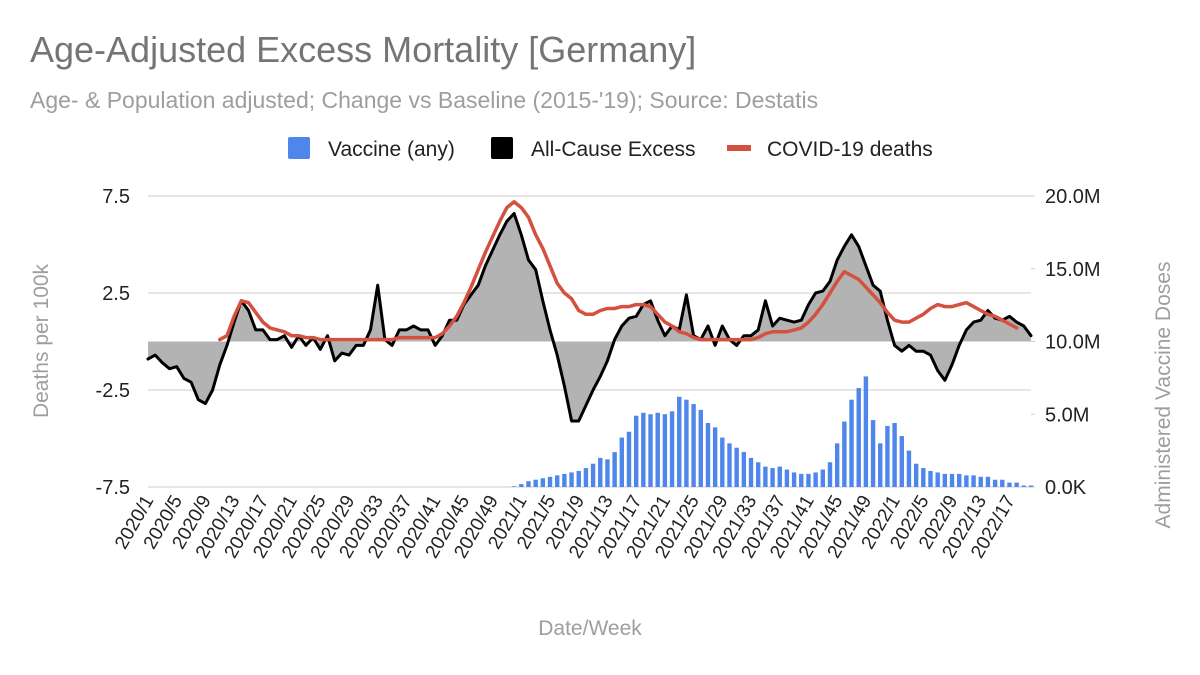 The height and width of the screenshot is (675, 1200). Describe the element at coordinates (1073, 197) in the screenshot. I see `y2-tick-label: 20.0M` at that location.